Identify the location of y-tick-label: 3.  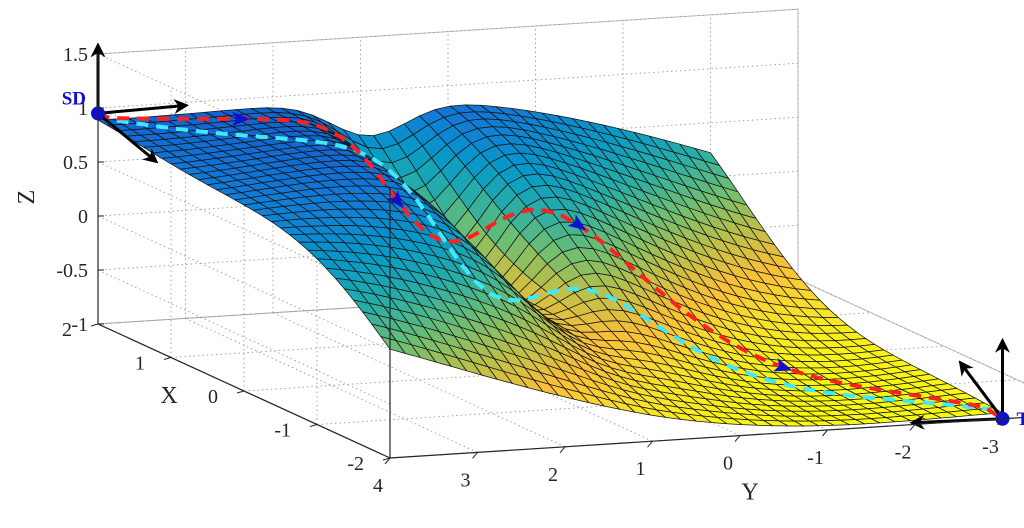
(466, 480).